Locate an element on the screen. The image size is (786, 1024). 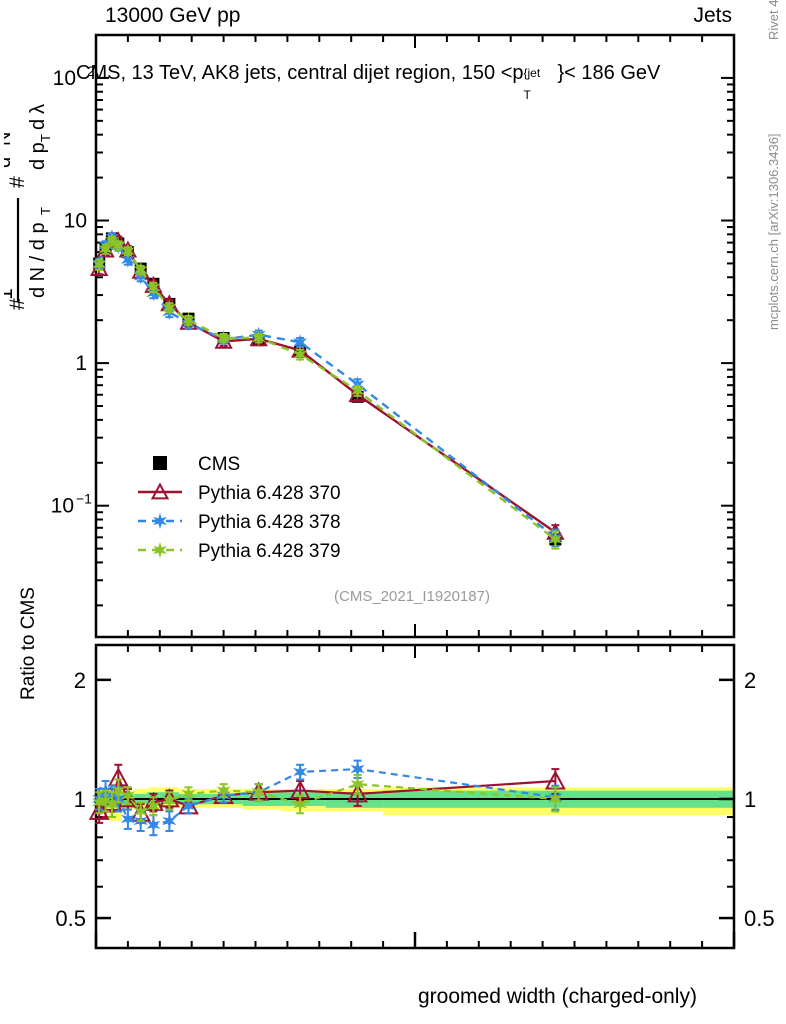
legend-item-pythia-6-428-379: Pythia 6.428 379 is located at coordinates (239, 551).